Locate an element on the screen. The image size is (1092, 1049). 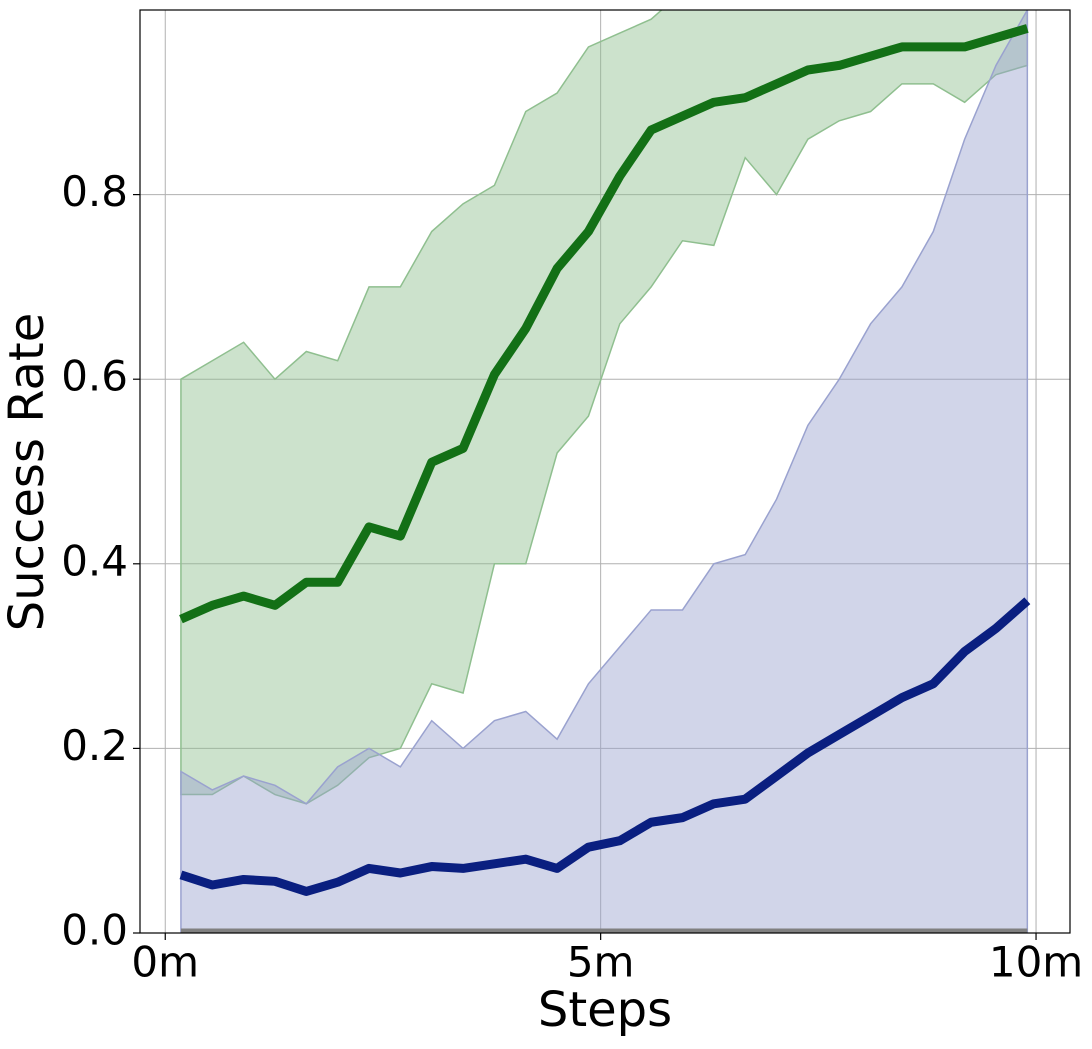
y-tick-label: 0.8 is located at coordinates (94, 191).